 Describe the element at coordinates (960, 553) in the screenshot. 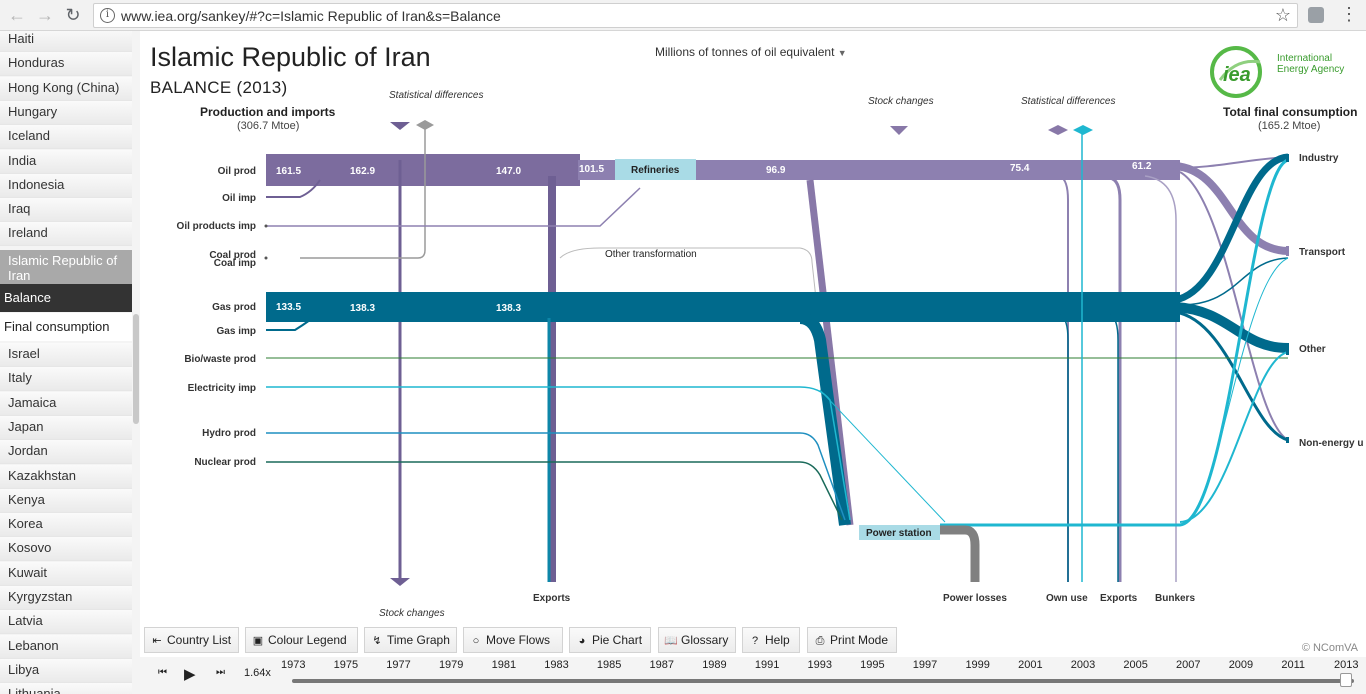

I see `power-losses-flow` at that location.